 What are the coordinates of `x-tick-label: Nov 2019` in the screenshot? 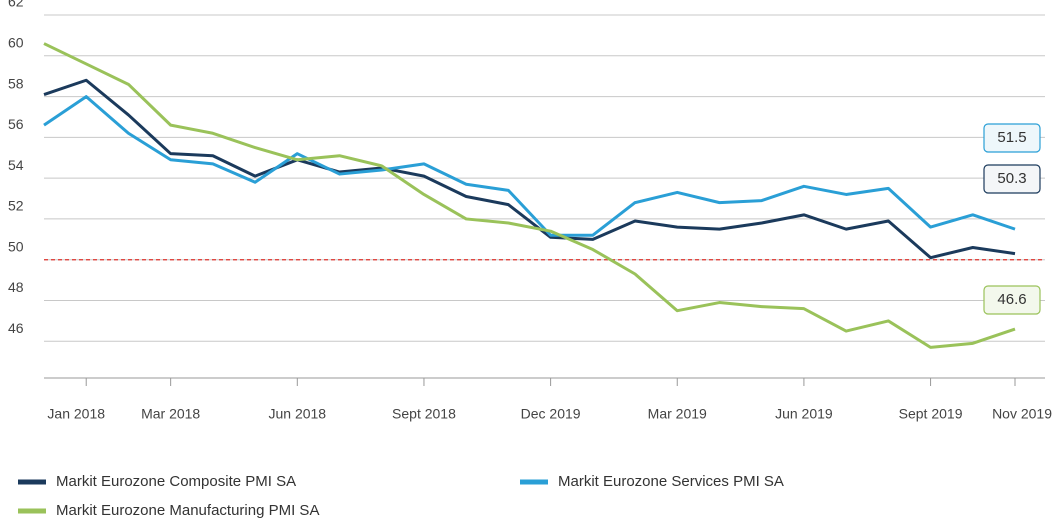 It's located at (1022, 414).